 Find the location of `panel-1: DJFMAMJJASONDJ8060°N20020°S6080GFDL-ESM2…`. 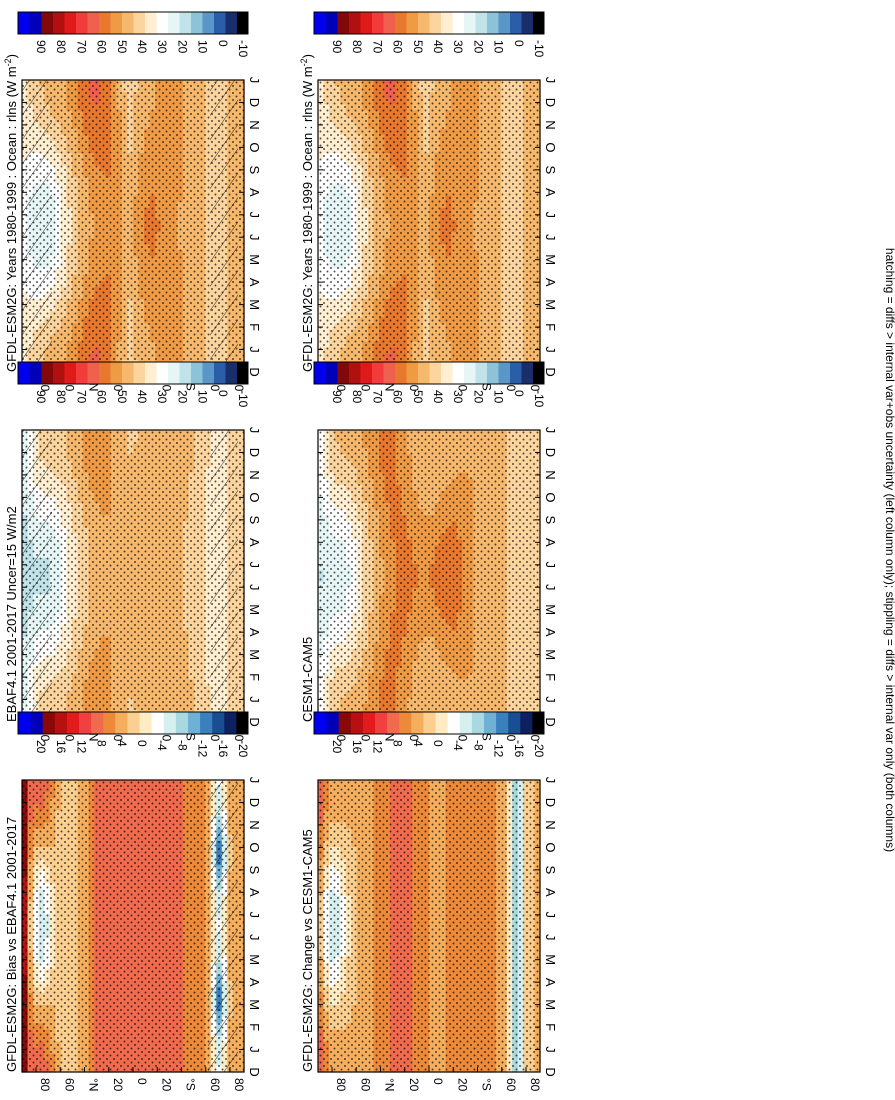

panel-1: DJFMAMJJASONDJ8060°N20020°S6080GFDL-ESM2… is located at coordinates (132, 201).